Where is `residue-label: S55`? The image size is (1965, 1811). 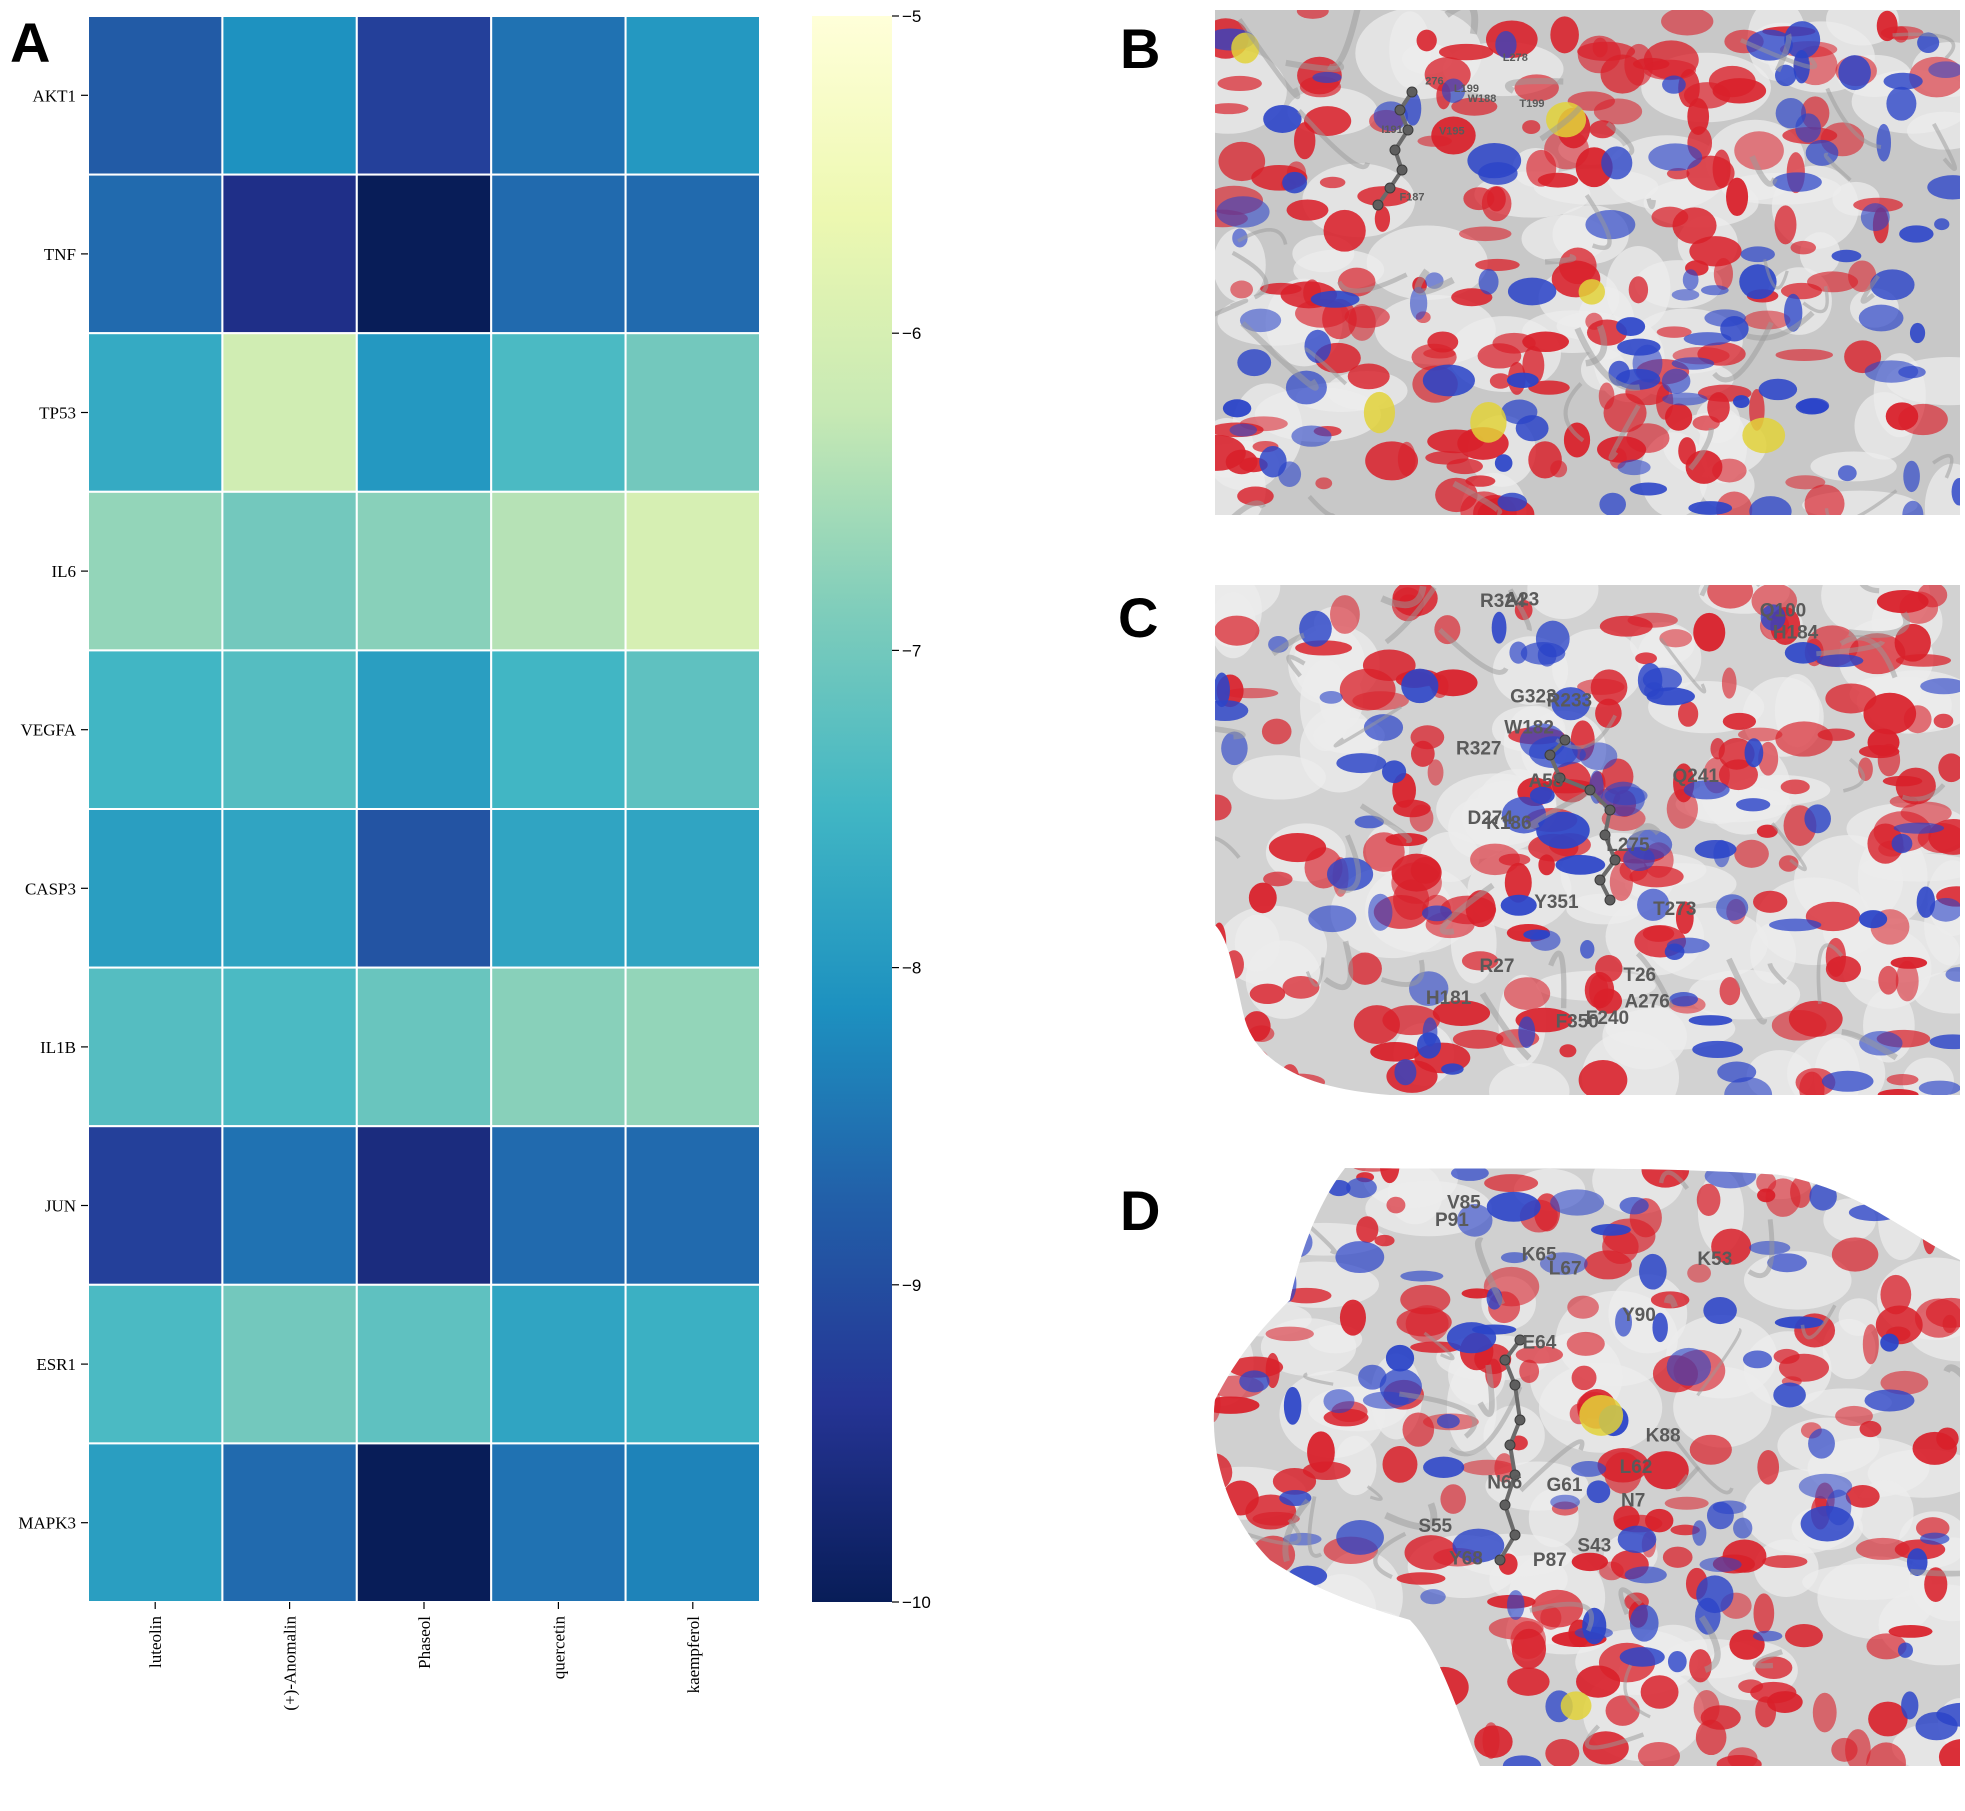
residue-label: S55 is located at coordinates (1435, 1526).